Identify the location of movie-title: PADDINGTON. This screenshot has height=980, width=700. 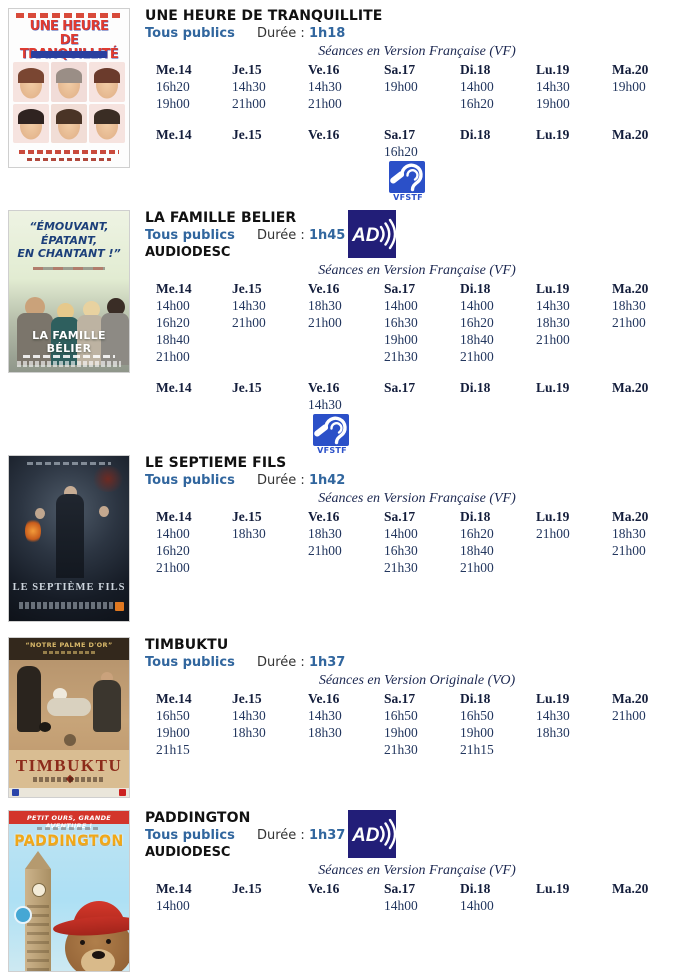
(198, 818).